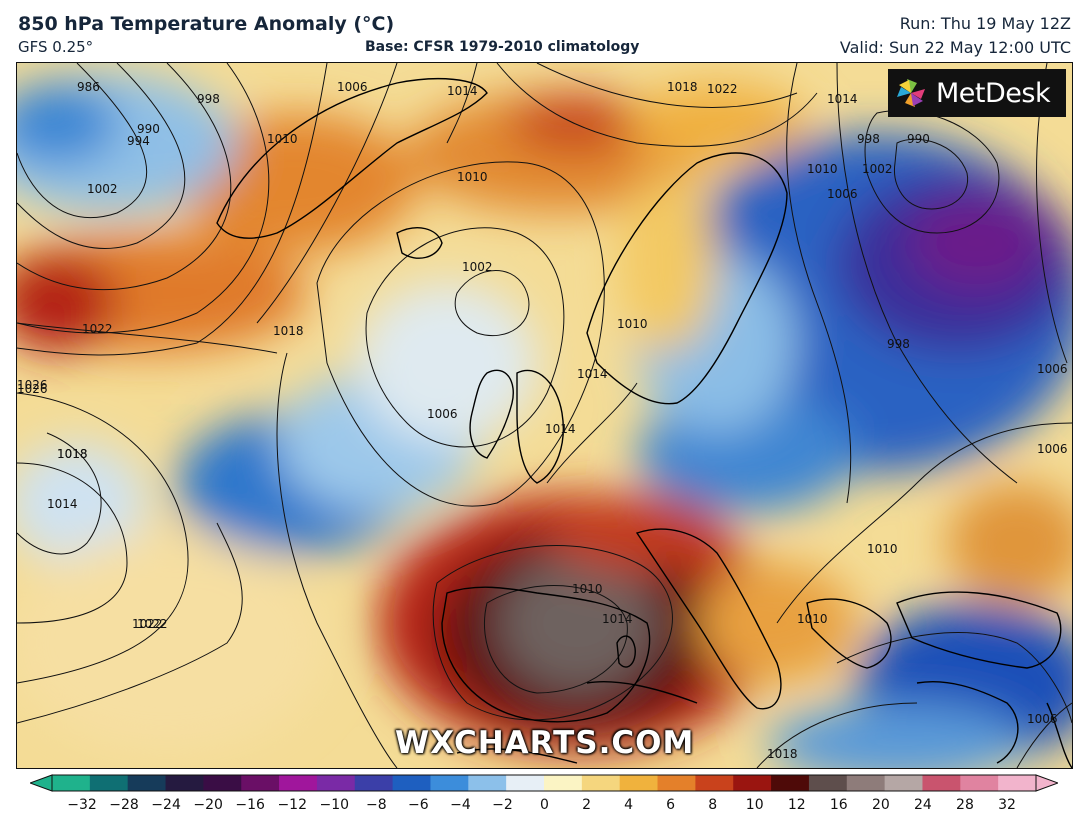 This screenshot has width=1088, height=833. What do you see at coordinates (502, 805) in the screenshot?
I see `colorbar-tick-label: −2` at bounding box center [502, 805].